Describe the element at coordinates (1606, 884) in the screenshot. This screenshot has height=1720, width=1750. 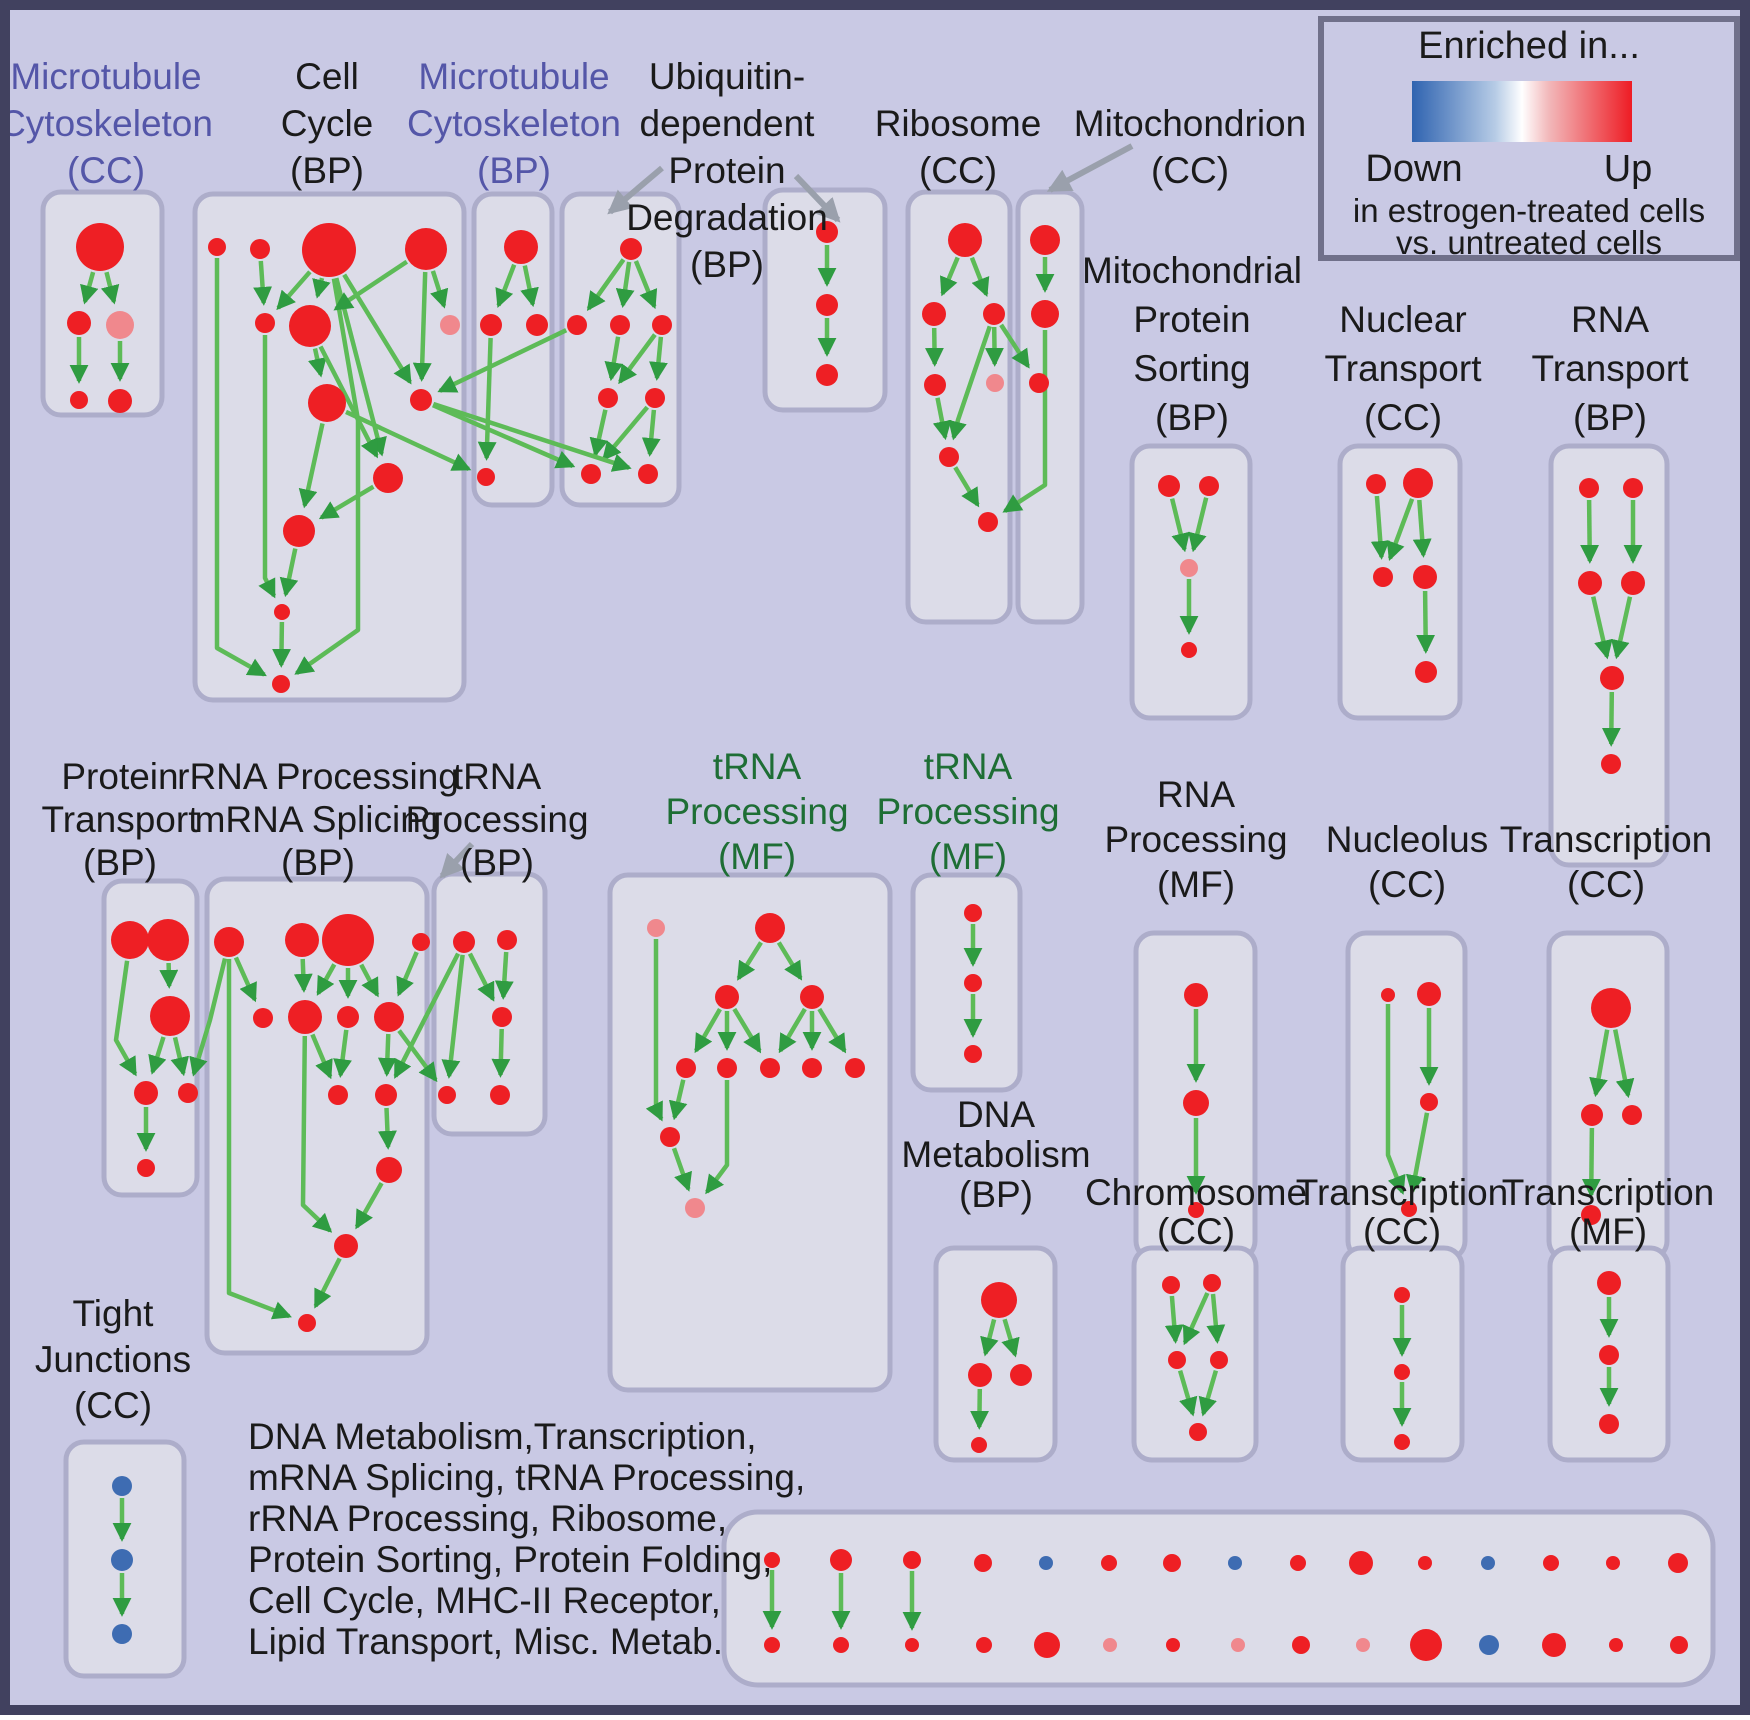
I see `cluster-label-tx_cc_mid: (CC)` at that location.